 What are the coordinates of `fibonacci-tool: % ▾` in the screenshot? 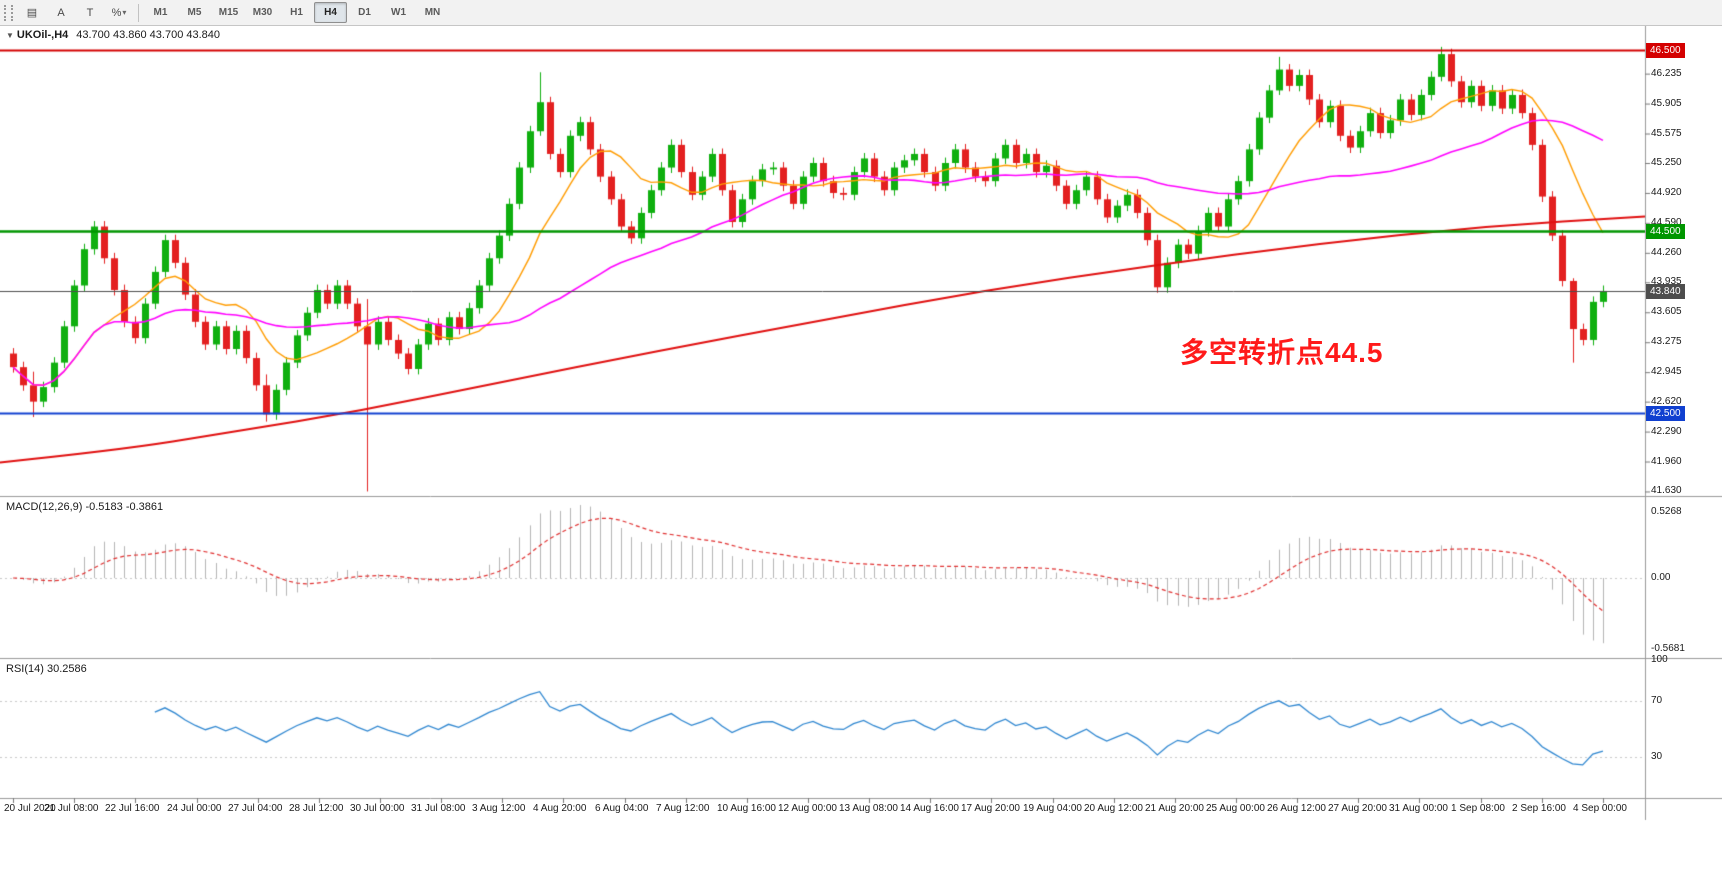 It's located at (119, 12).